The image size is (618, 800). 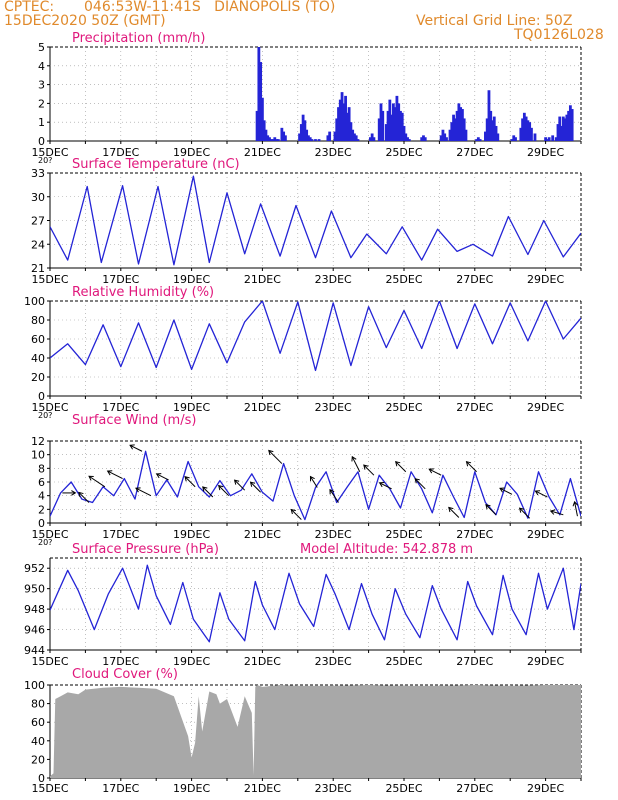 I want to click on panel-title: Relative Humidity (%), so click(x=143, y=292).